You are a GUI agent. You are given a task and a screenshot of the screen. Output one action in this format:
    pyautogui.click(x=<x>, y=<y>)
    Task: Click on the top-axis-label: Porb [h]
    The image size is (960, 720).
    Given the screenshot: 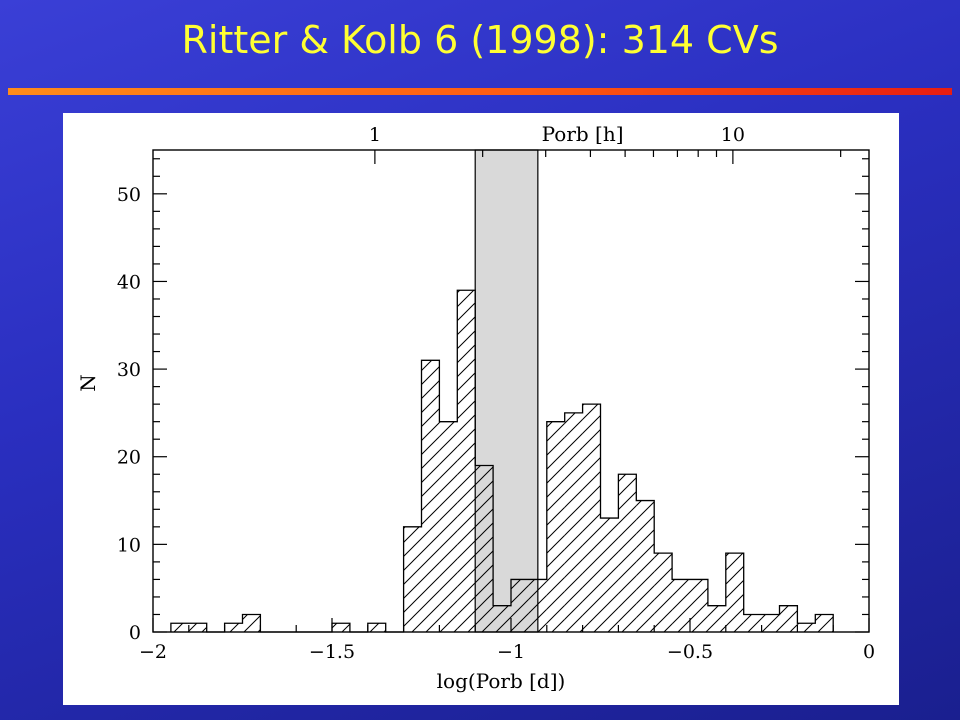 What is the action you would take?
    pyautogui.click(x=583, y=134)
    